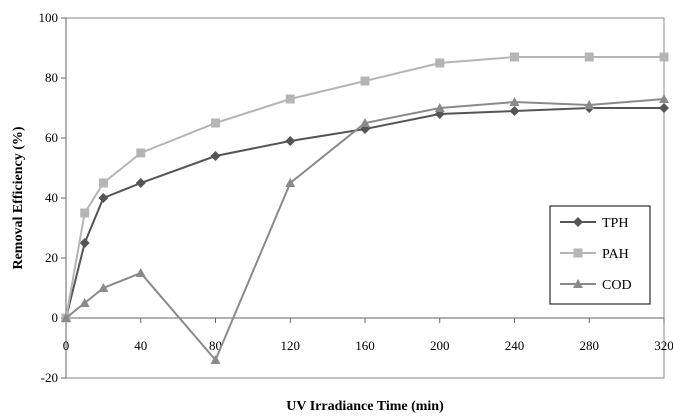 The height and width of the screenshot is (416, 673). What do you see at coordinates (18, 197) in the screenshot?
I see `y-axis-title: Removal Efficiency (%)` at bounding box center [18, 197].